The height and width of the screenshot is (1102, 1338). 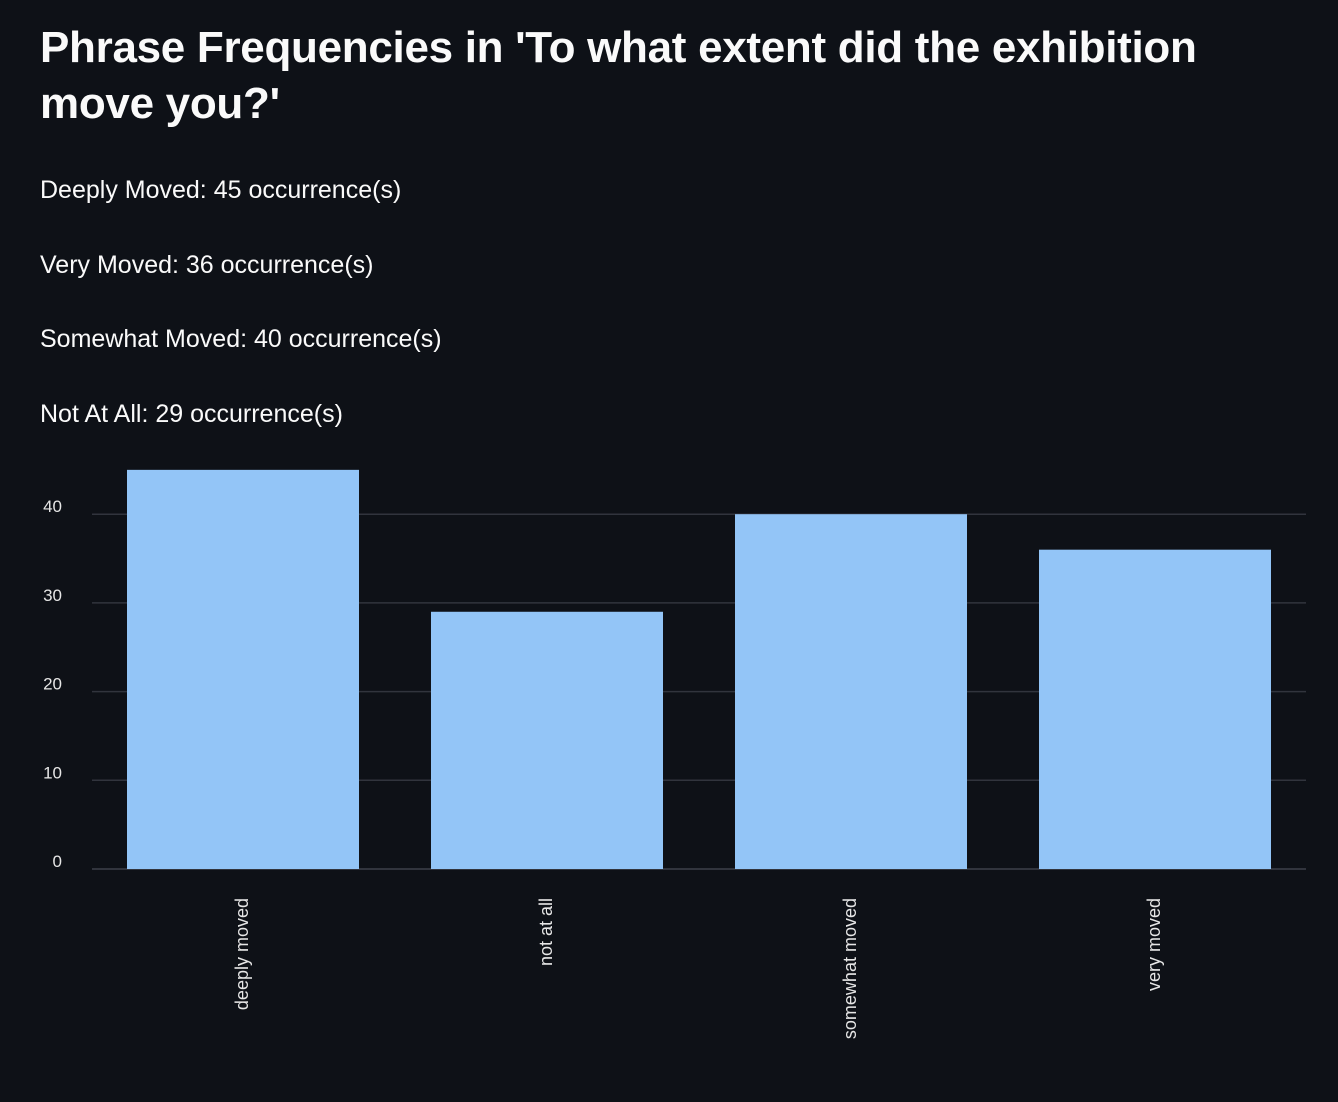 I want to click on x-tick-label-very-moved: very moved, so click(x=1154, y=944).